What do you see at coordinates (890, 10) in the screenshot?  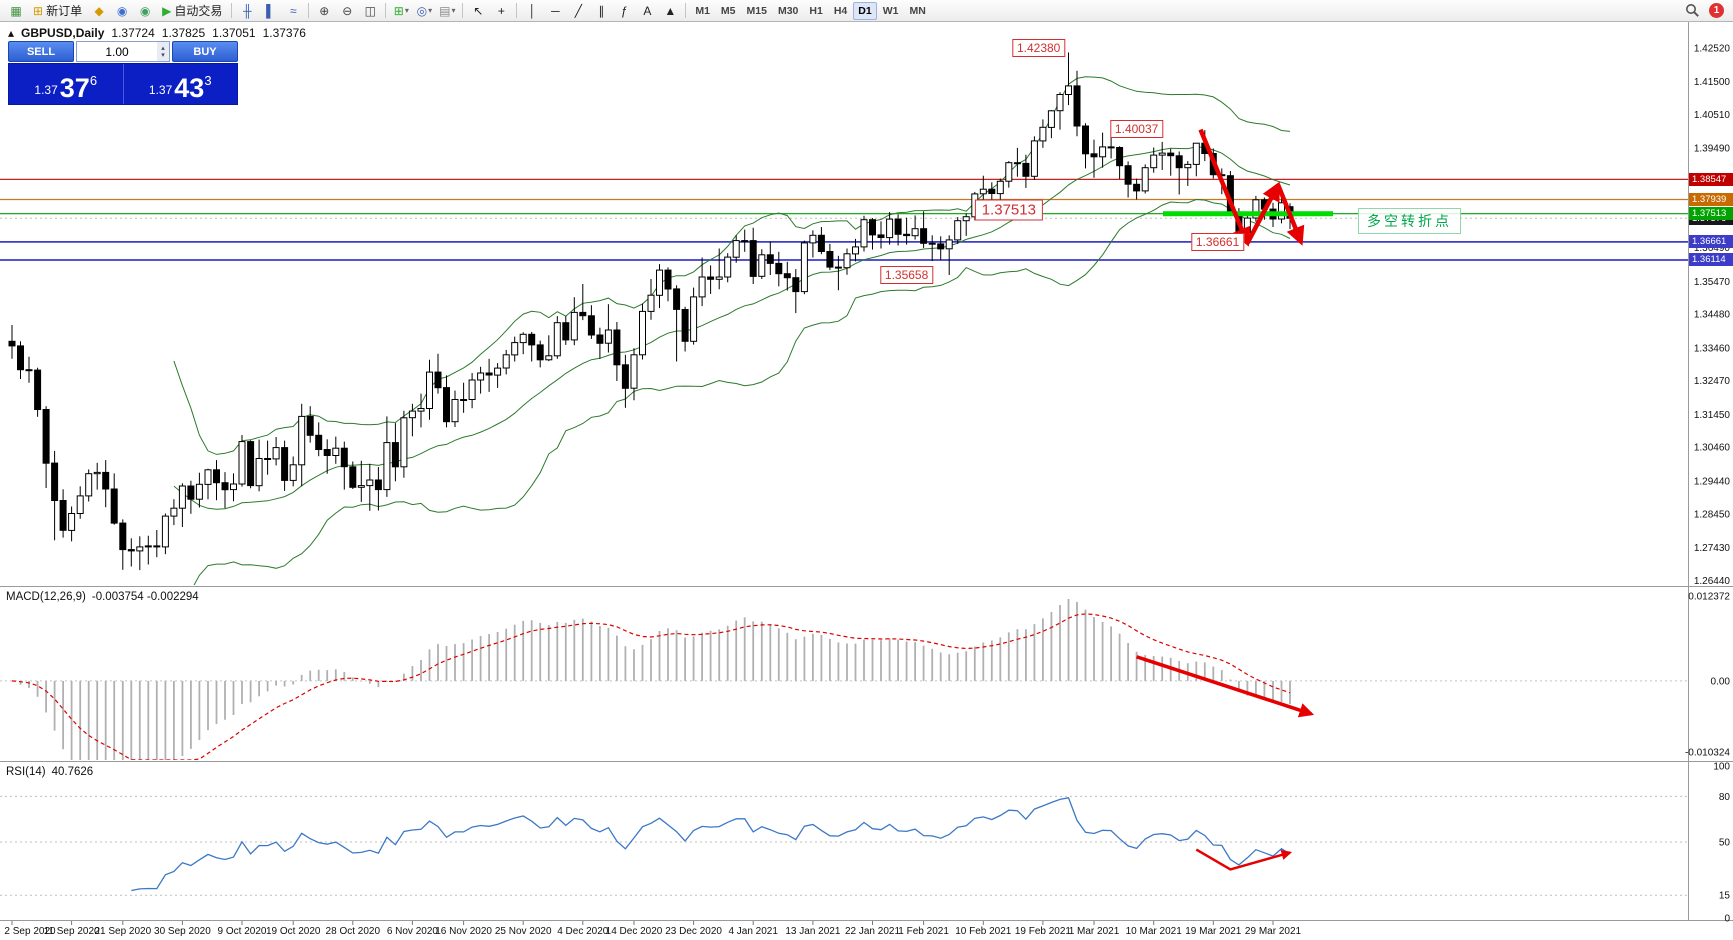 I see `timeframe-w1: W1` at bounding box center [890, 10].